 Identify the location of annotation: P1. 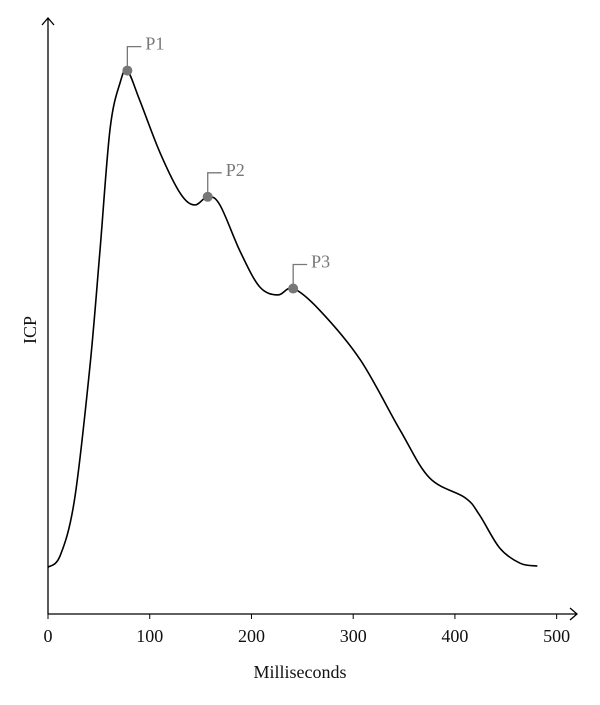
(154, 44).